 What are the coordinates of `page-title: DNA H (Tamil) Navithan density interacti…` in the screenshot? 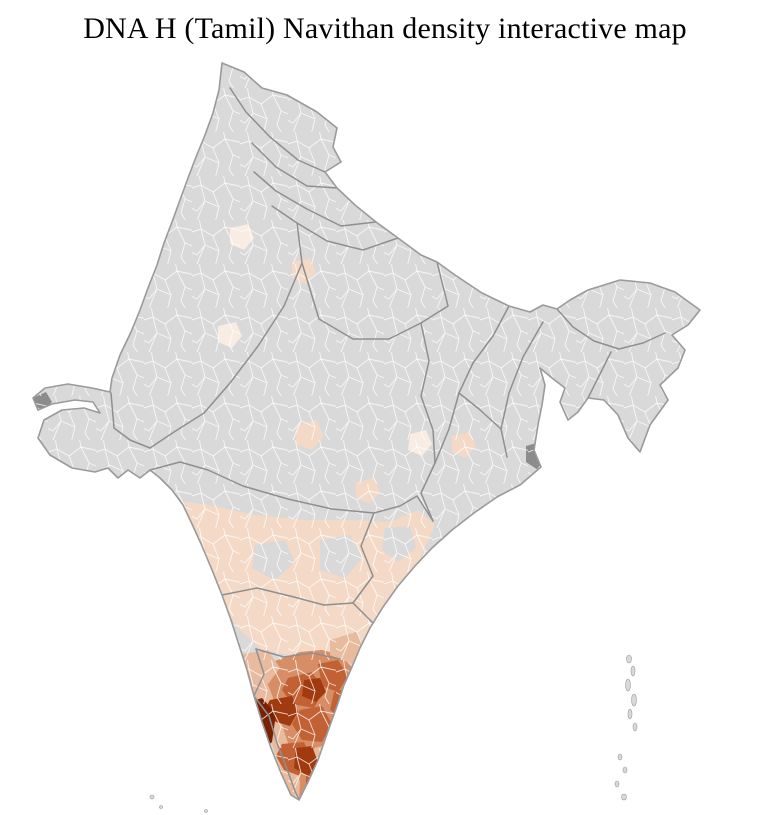 It's located at (385, 28).